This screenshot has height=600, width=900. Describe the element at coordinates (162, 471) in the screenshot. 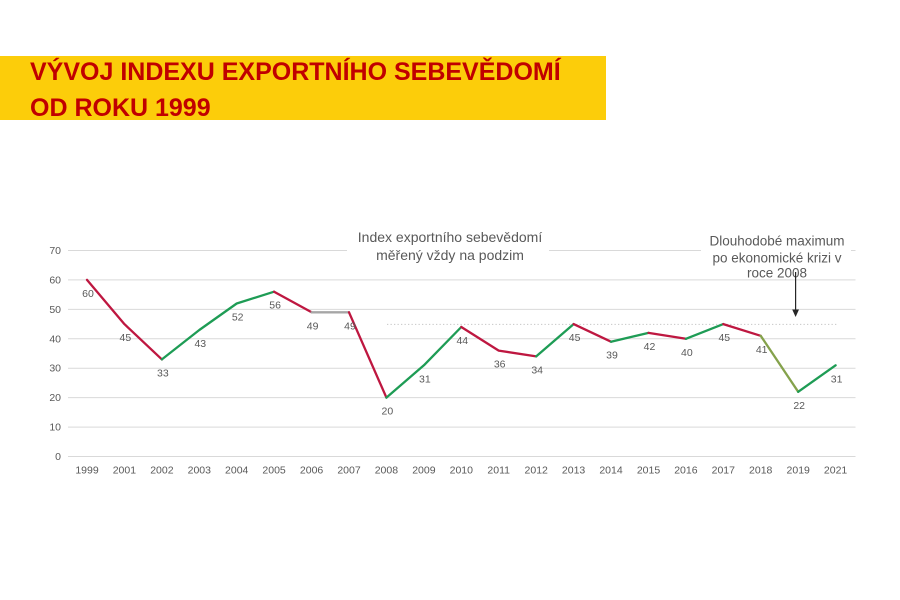

I see `svg-text: 2002` at that location.